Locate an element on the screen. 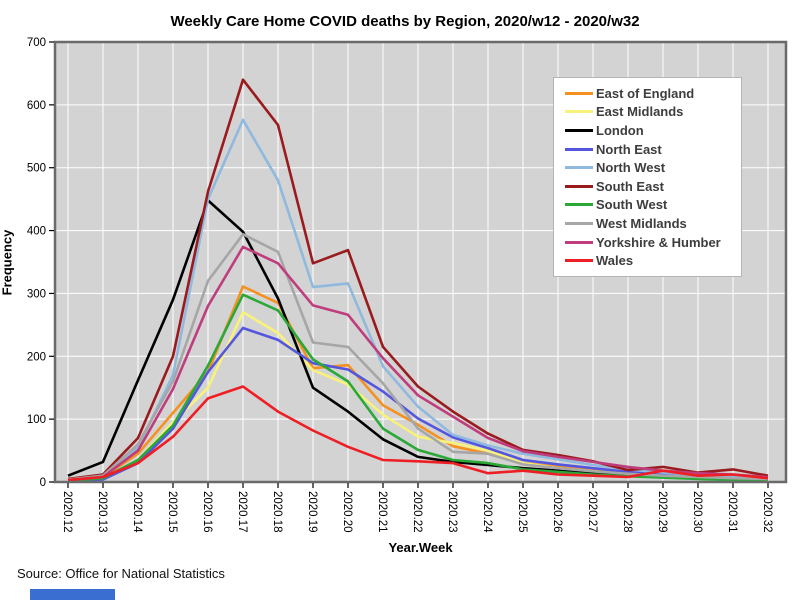  legend-label: London is located at coordinates (620, 130).